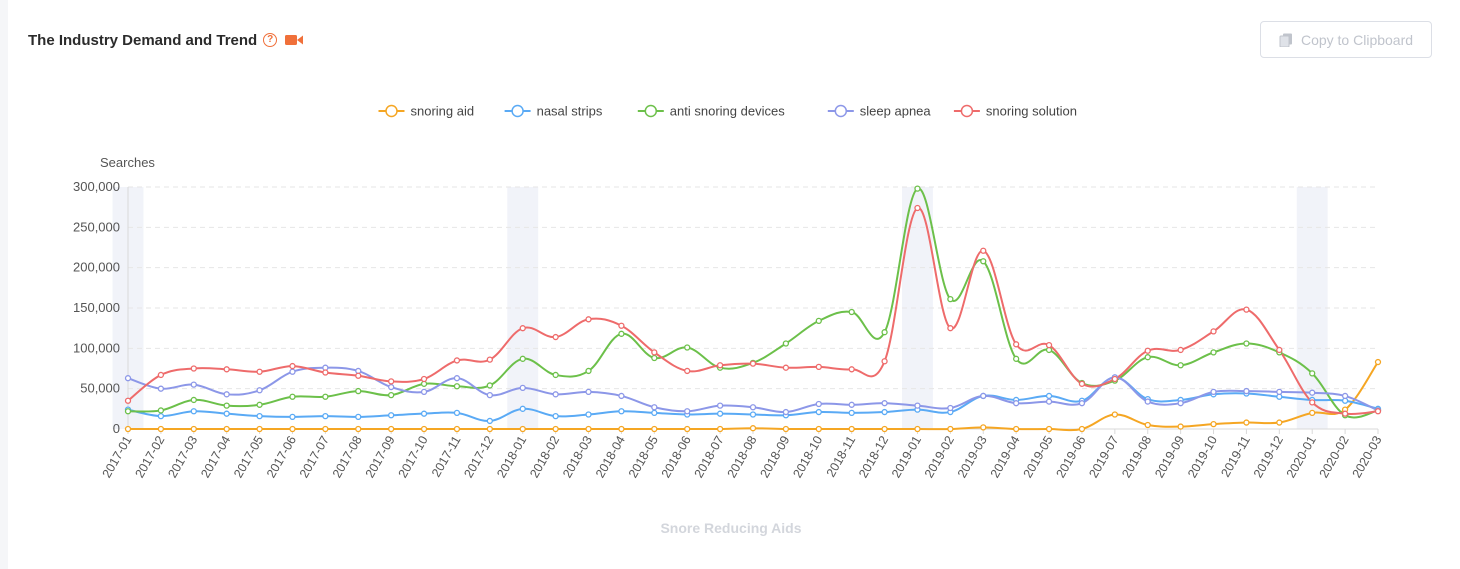 Image resolution: width=1460 pixels, height=569 pixels. I want to click on y-tick-label: 150,000, so click(96, 307).